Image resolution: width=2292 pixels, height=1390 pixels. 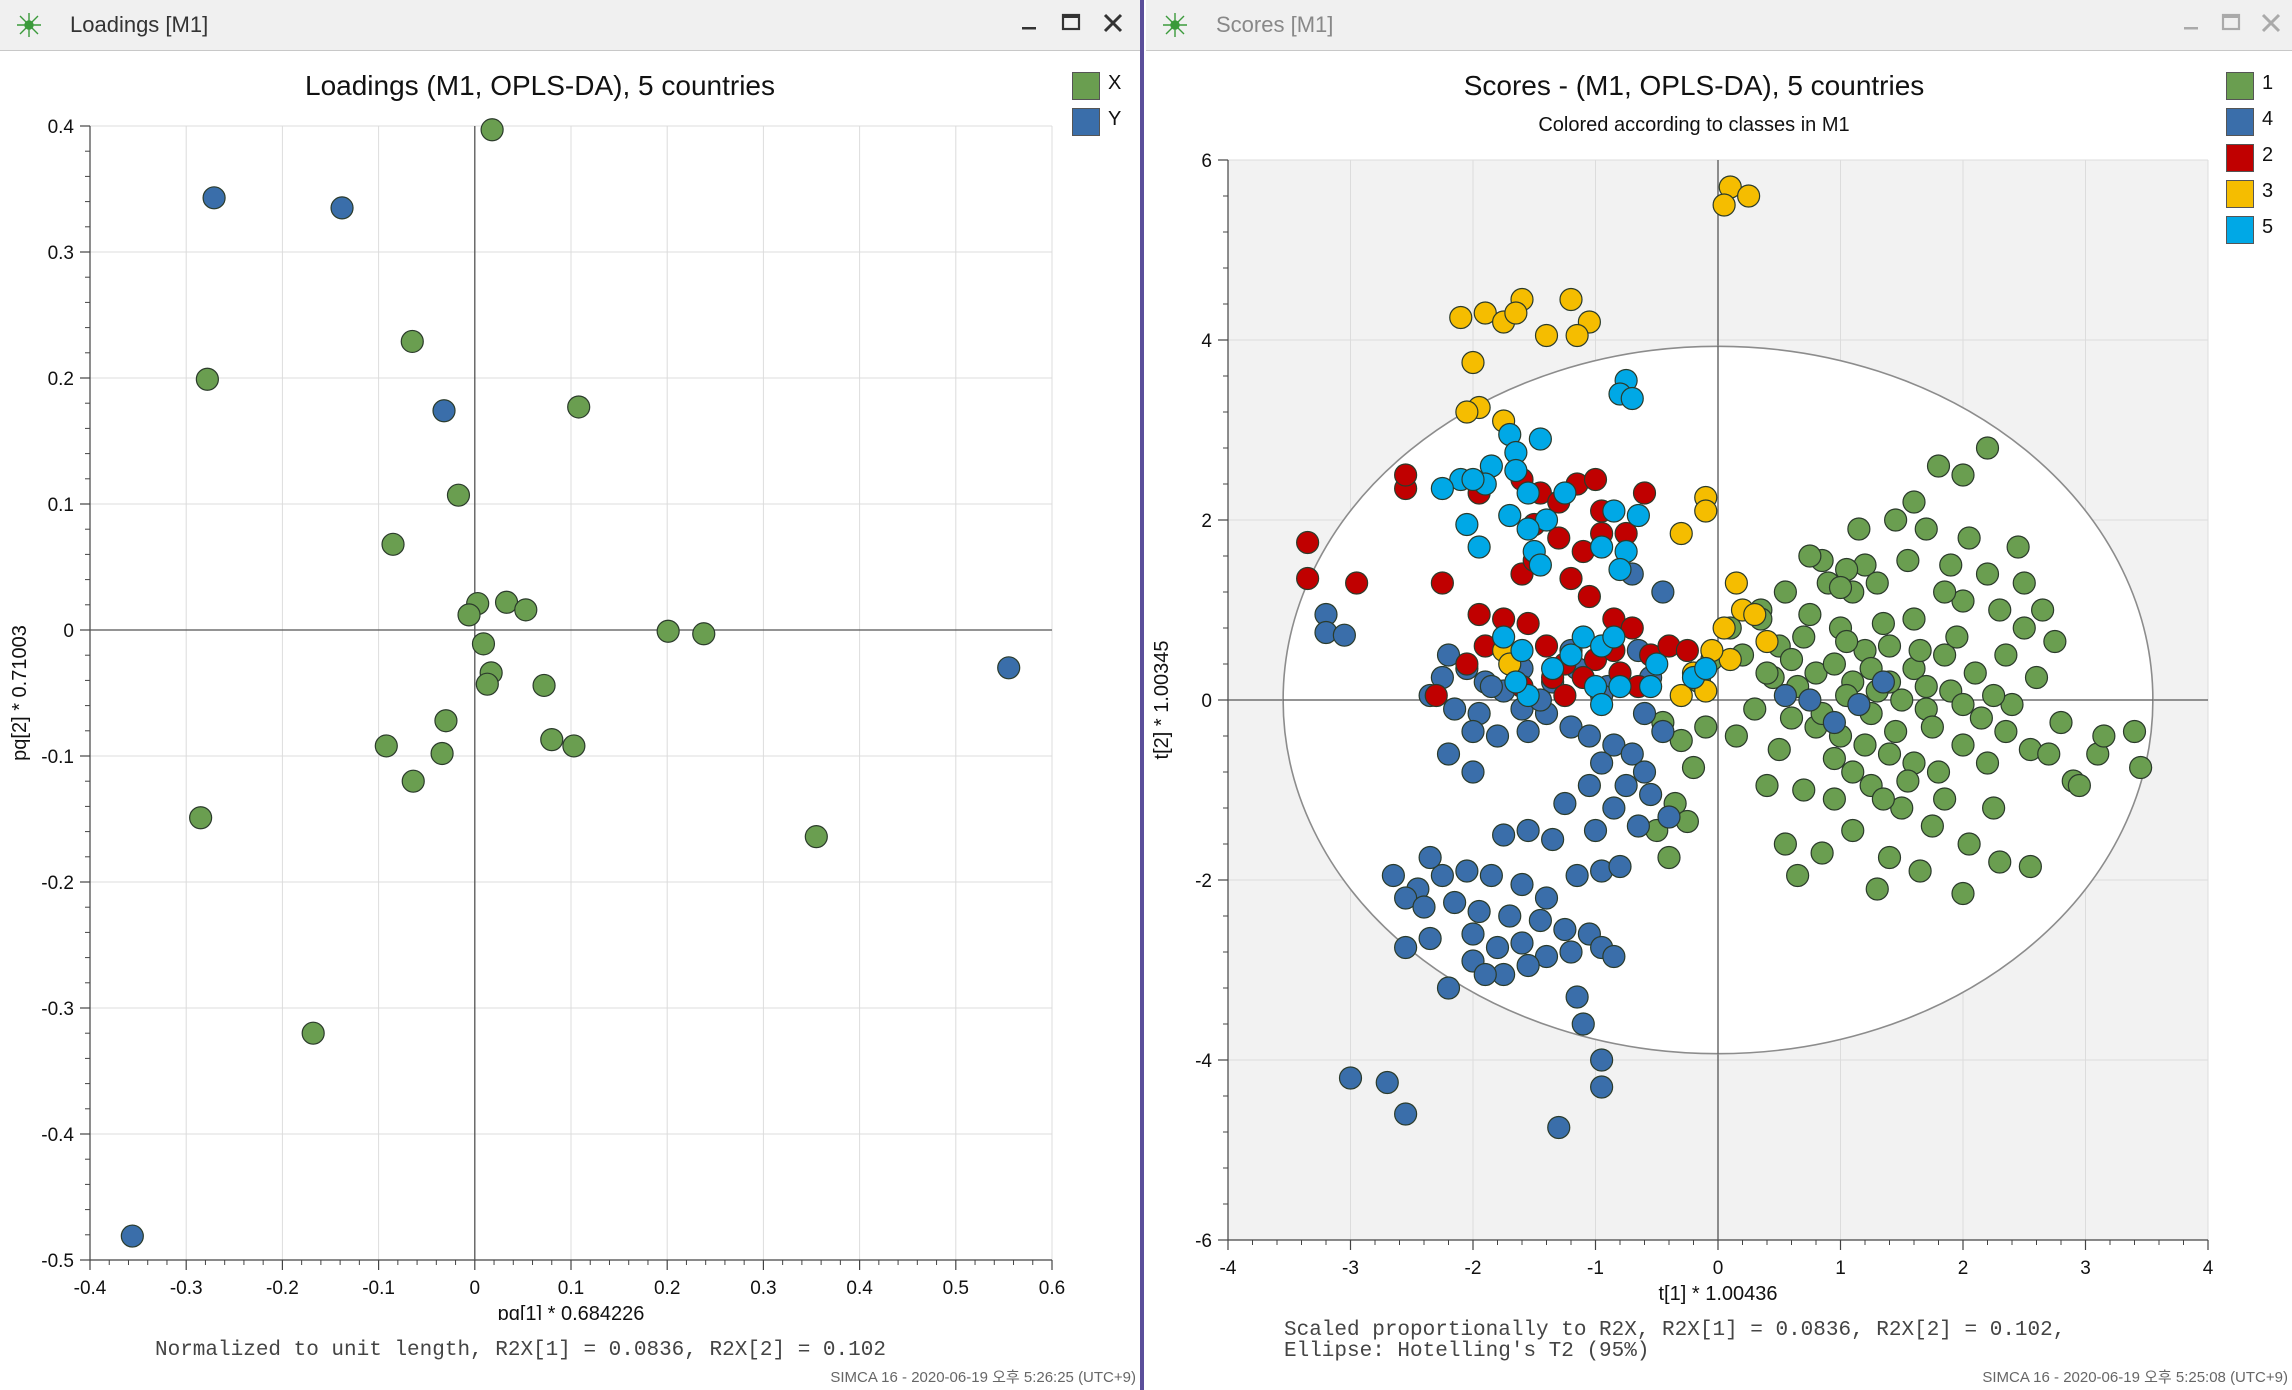 I want to click on x-tick-label: -0.4, so click(x=90, y=1288).